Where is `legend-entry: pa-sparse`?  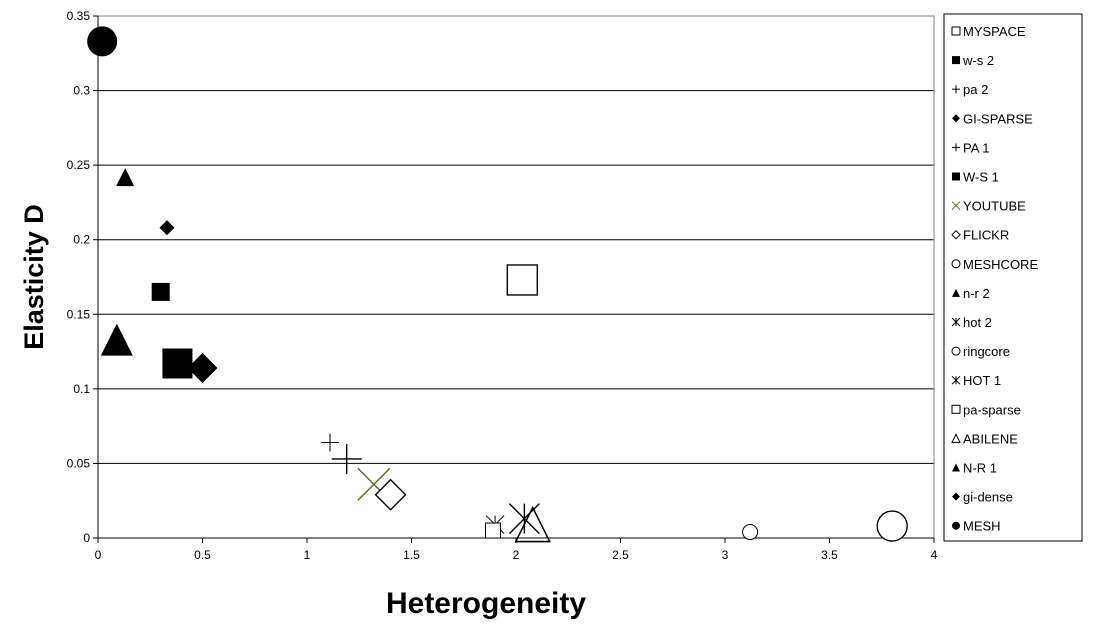 legend-entry: pa-sparse is located at coordinates (986, 409).